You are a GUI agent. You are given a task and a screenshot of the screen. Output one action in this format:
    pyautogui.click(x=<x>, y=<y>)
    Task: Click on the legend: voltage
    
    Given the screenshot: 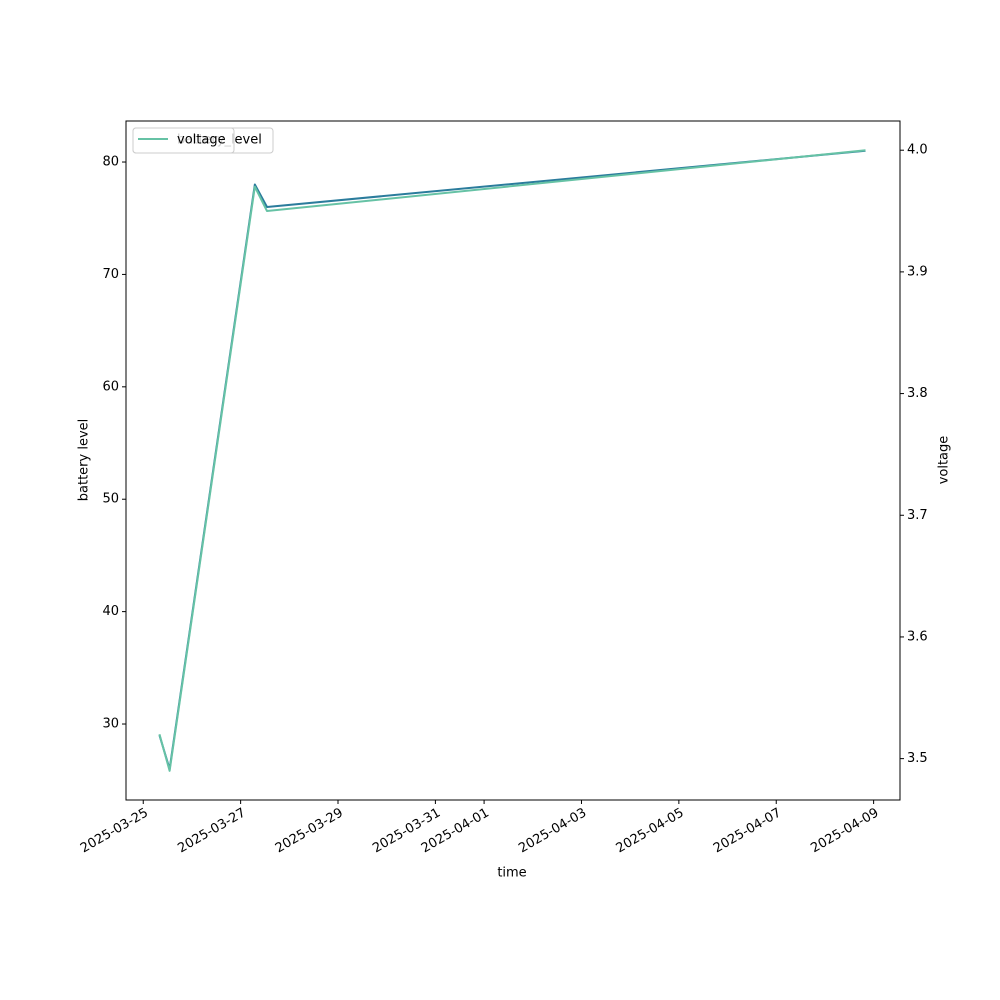 What is the action you would take?
    pyautogui.click(x=183, y=140)
    